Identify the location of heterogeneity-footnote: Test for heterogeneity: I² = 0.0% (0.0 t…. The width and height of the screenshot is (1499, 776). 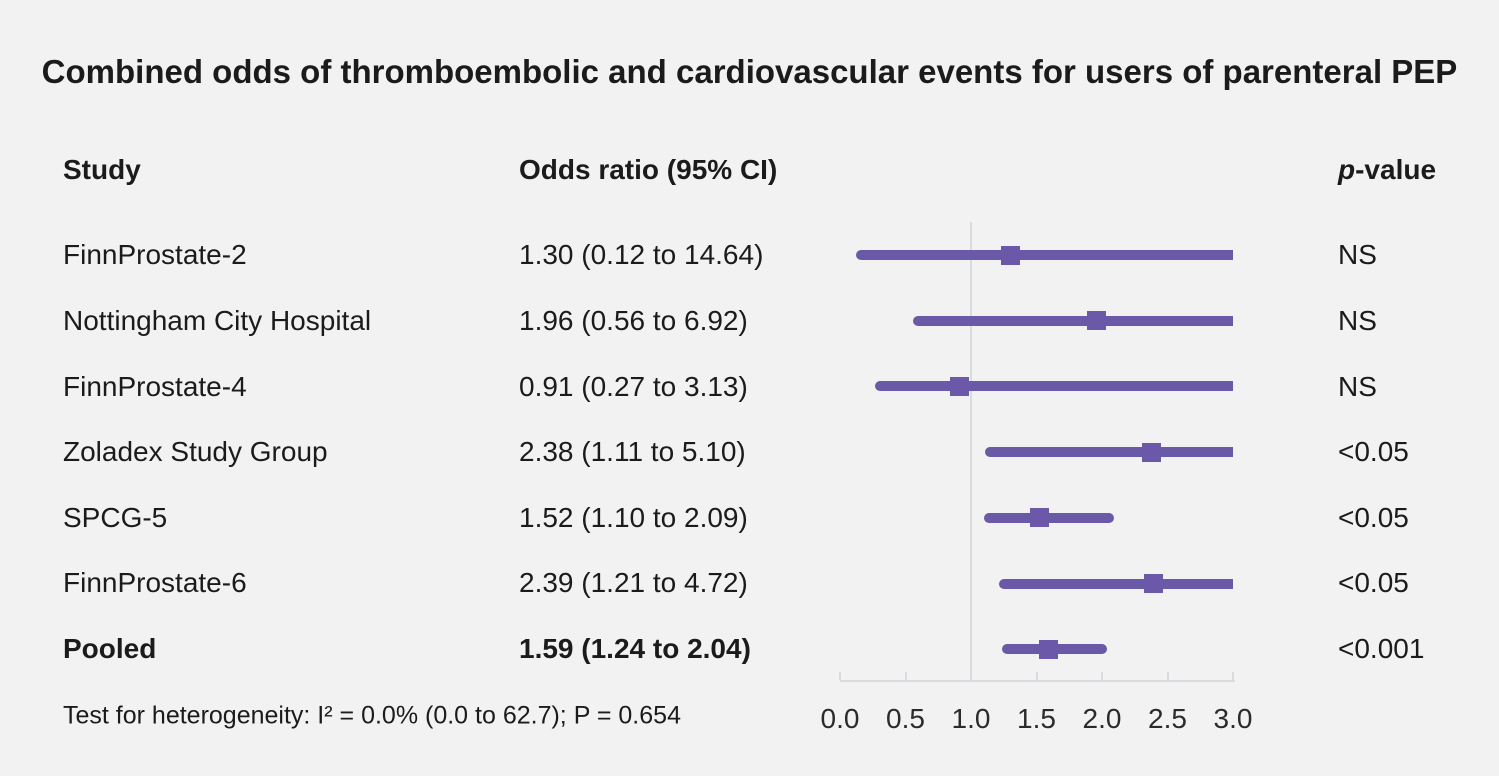
(372, 715).